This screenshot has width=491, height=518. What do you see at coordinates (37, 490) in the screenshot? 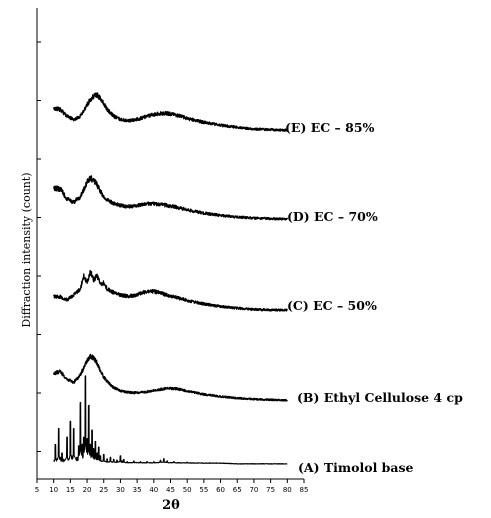
I see `x-tick-label: 5` at bounding box center [37, 490].